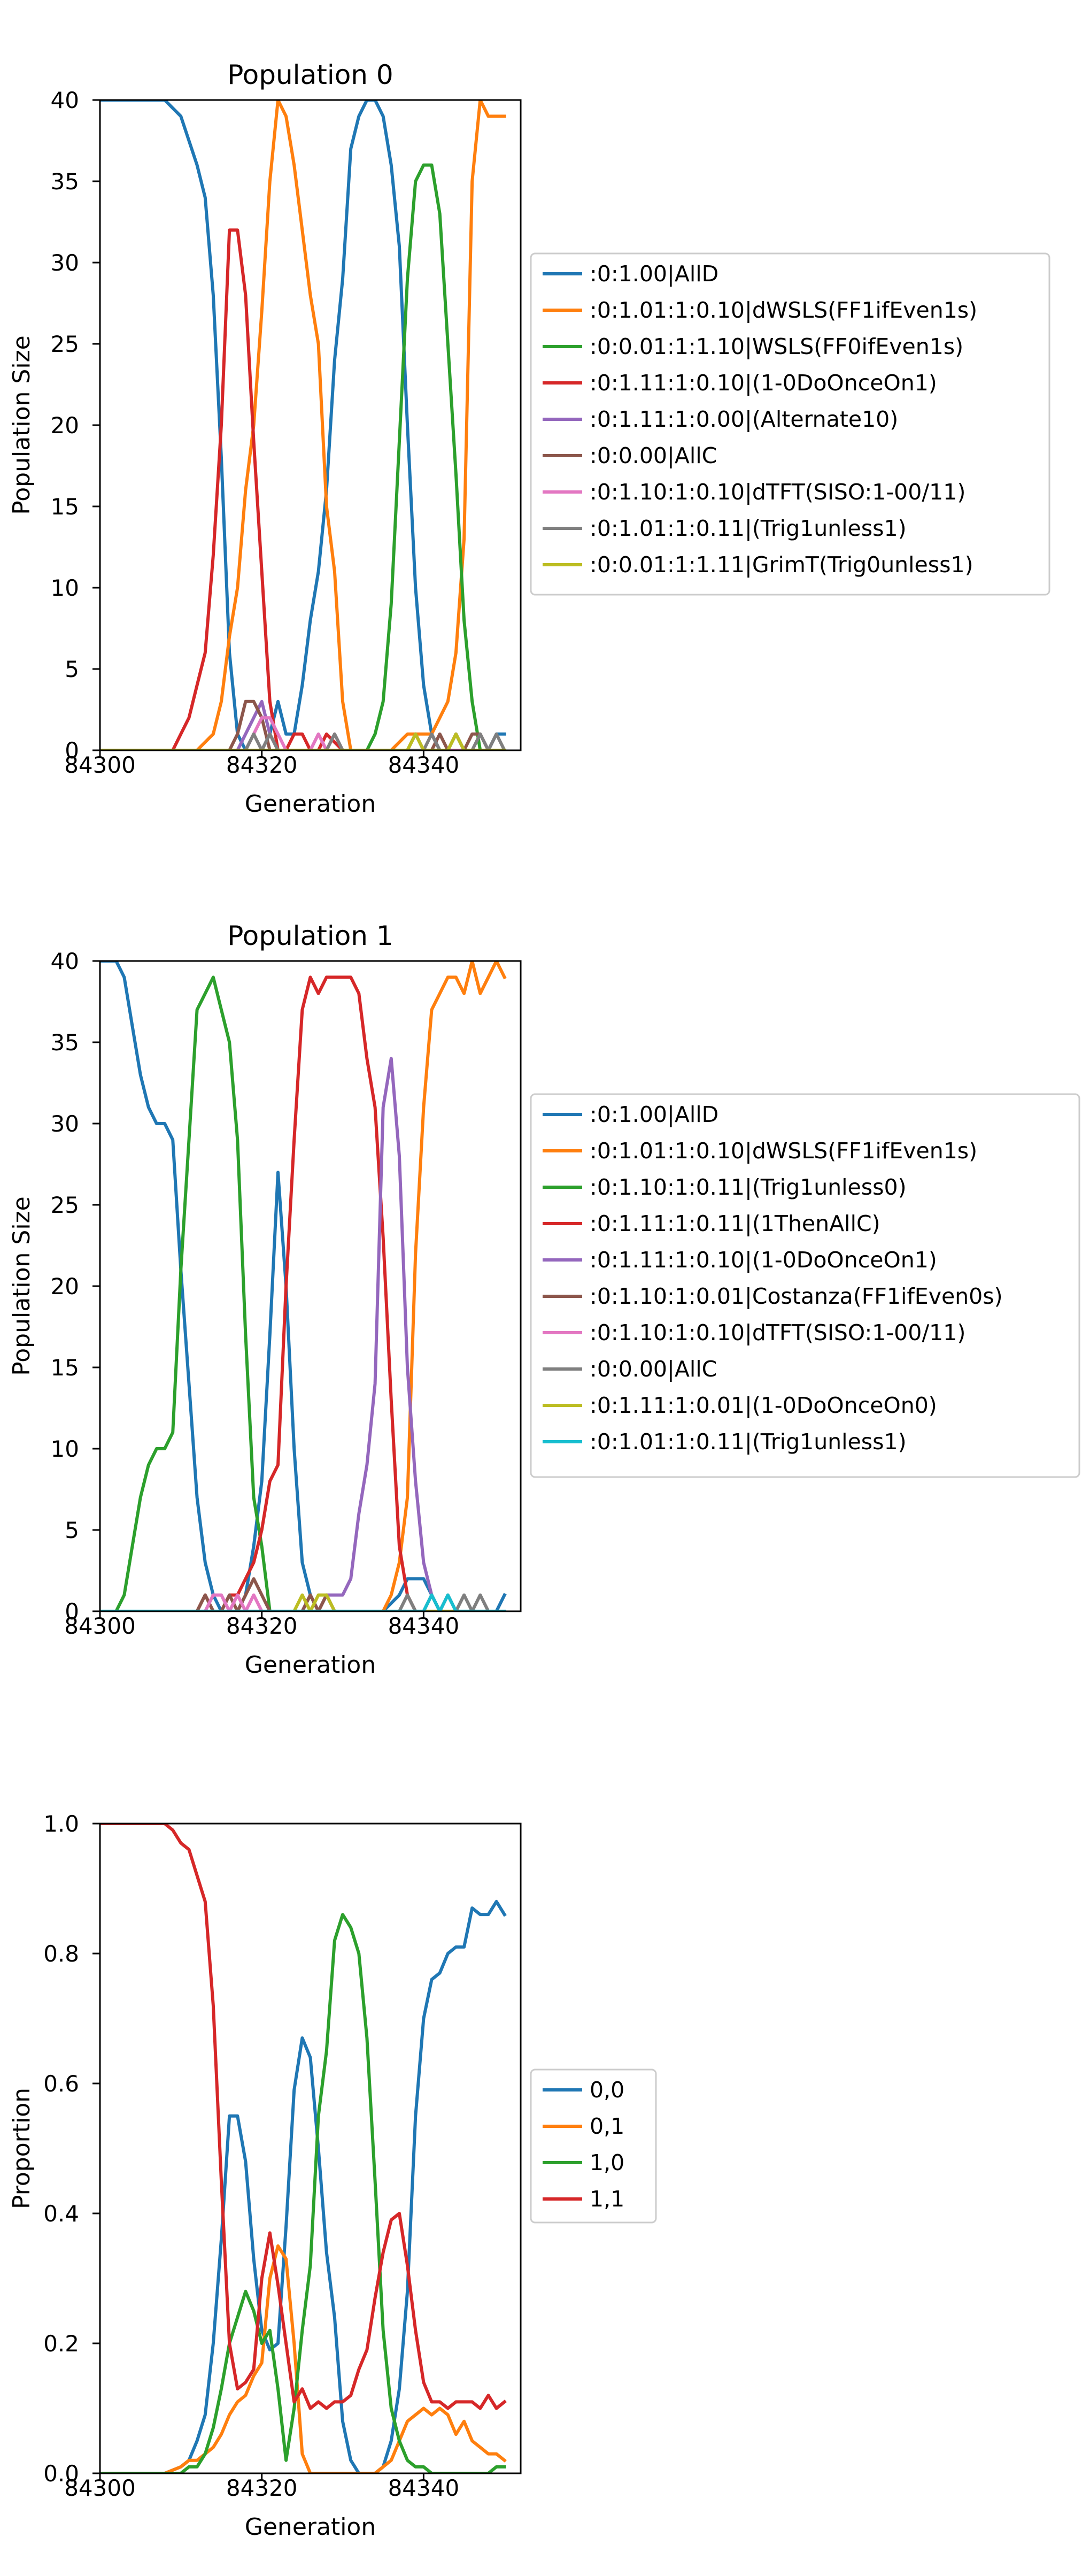 This screenshot has height=2576, width=1082. Describe the element at coordinates (607, 2090) in the screenshot. I see `legend-entry: 0,0` at that location.